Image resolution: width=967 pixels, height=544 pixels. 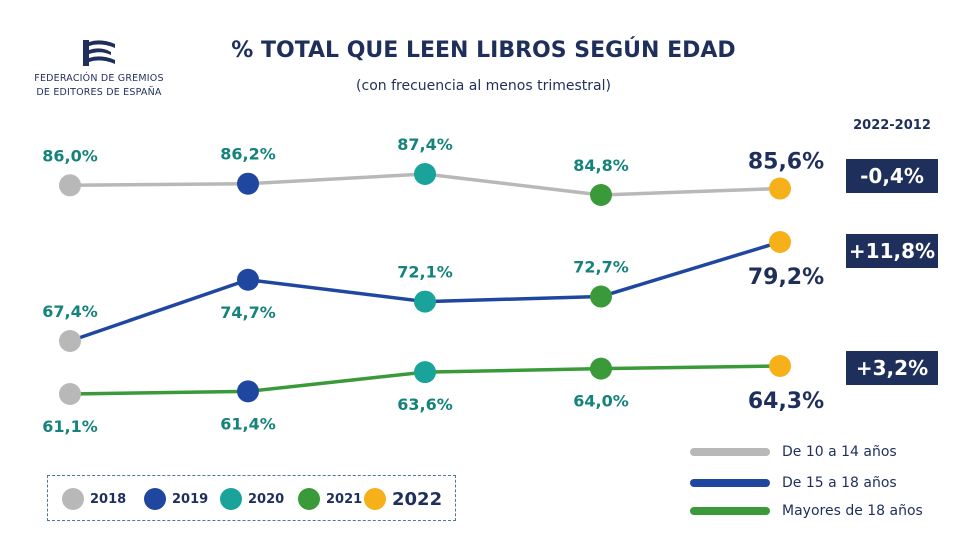 What do you see at coordinates (892, 176) in the screenshot?
I see `difference-badge-10-14: -0,4%` at bounding box center [892, 176].